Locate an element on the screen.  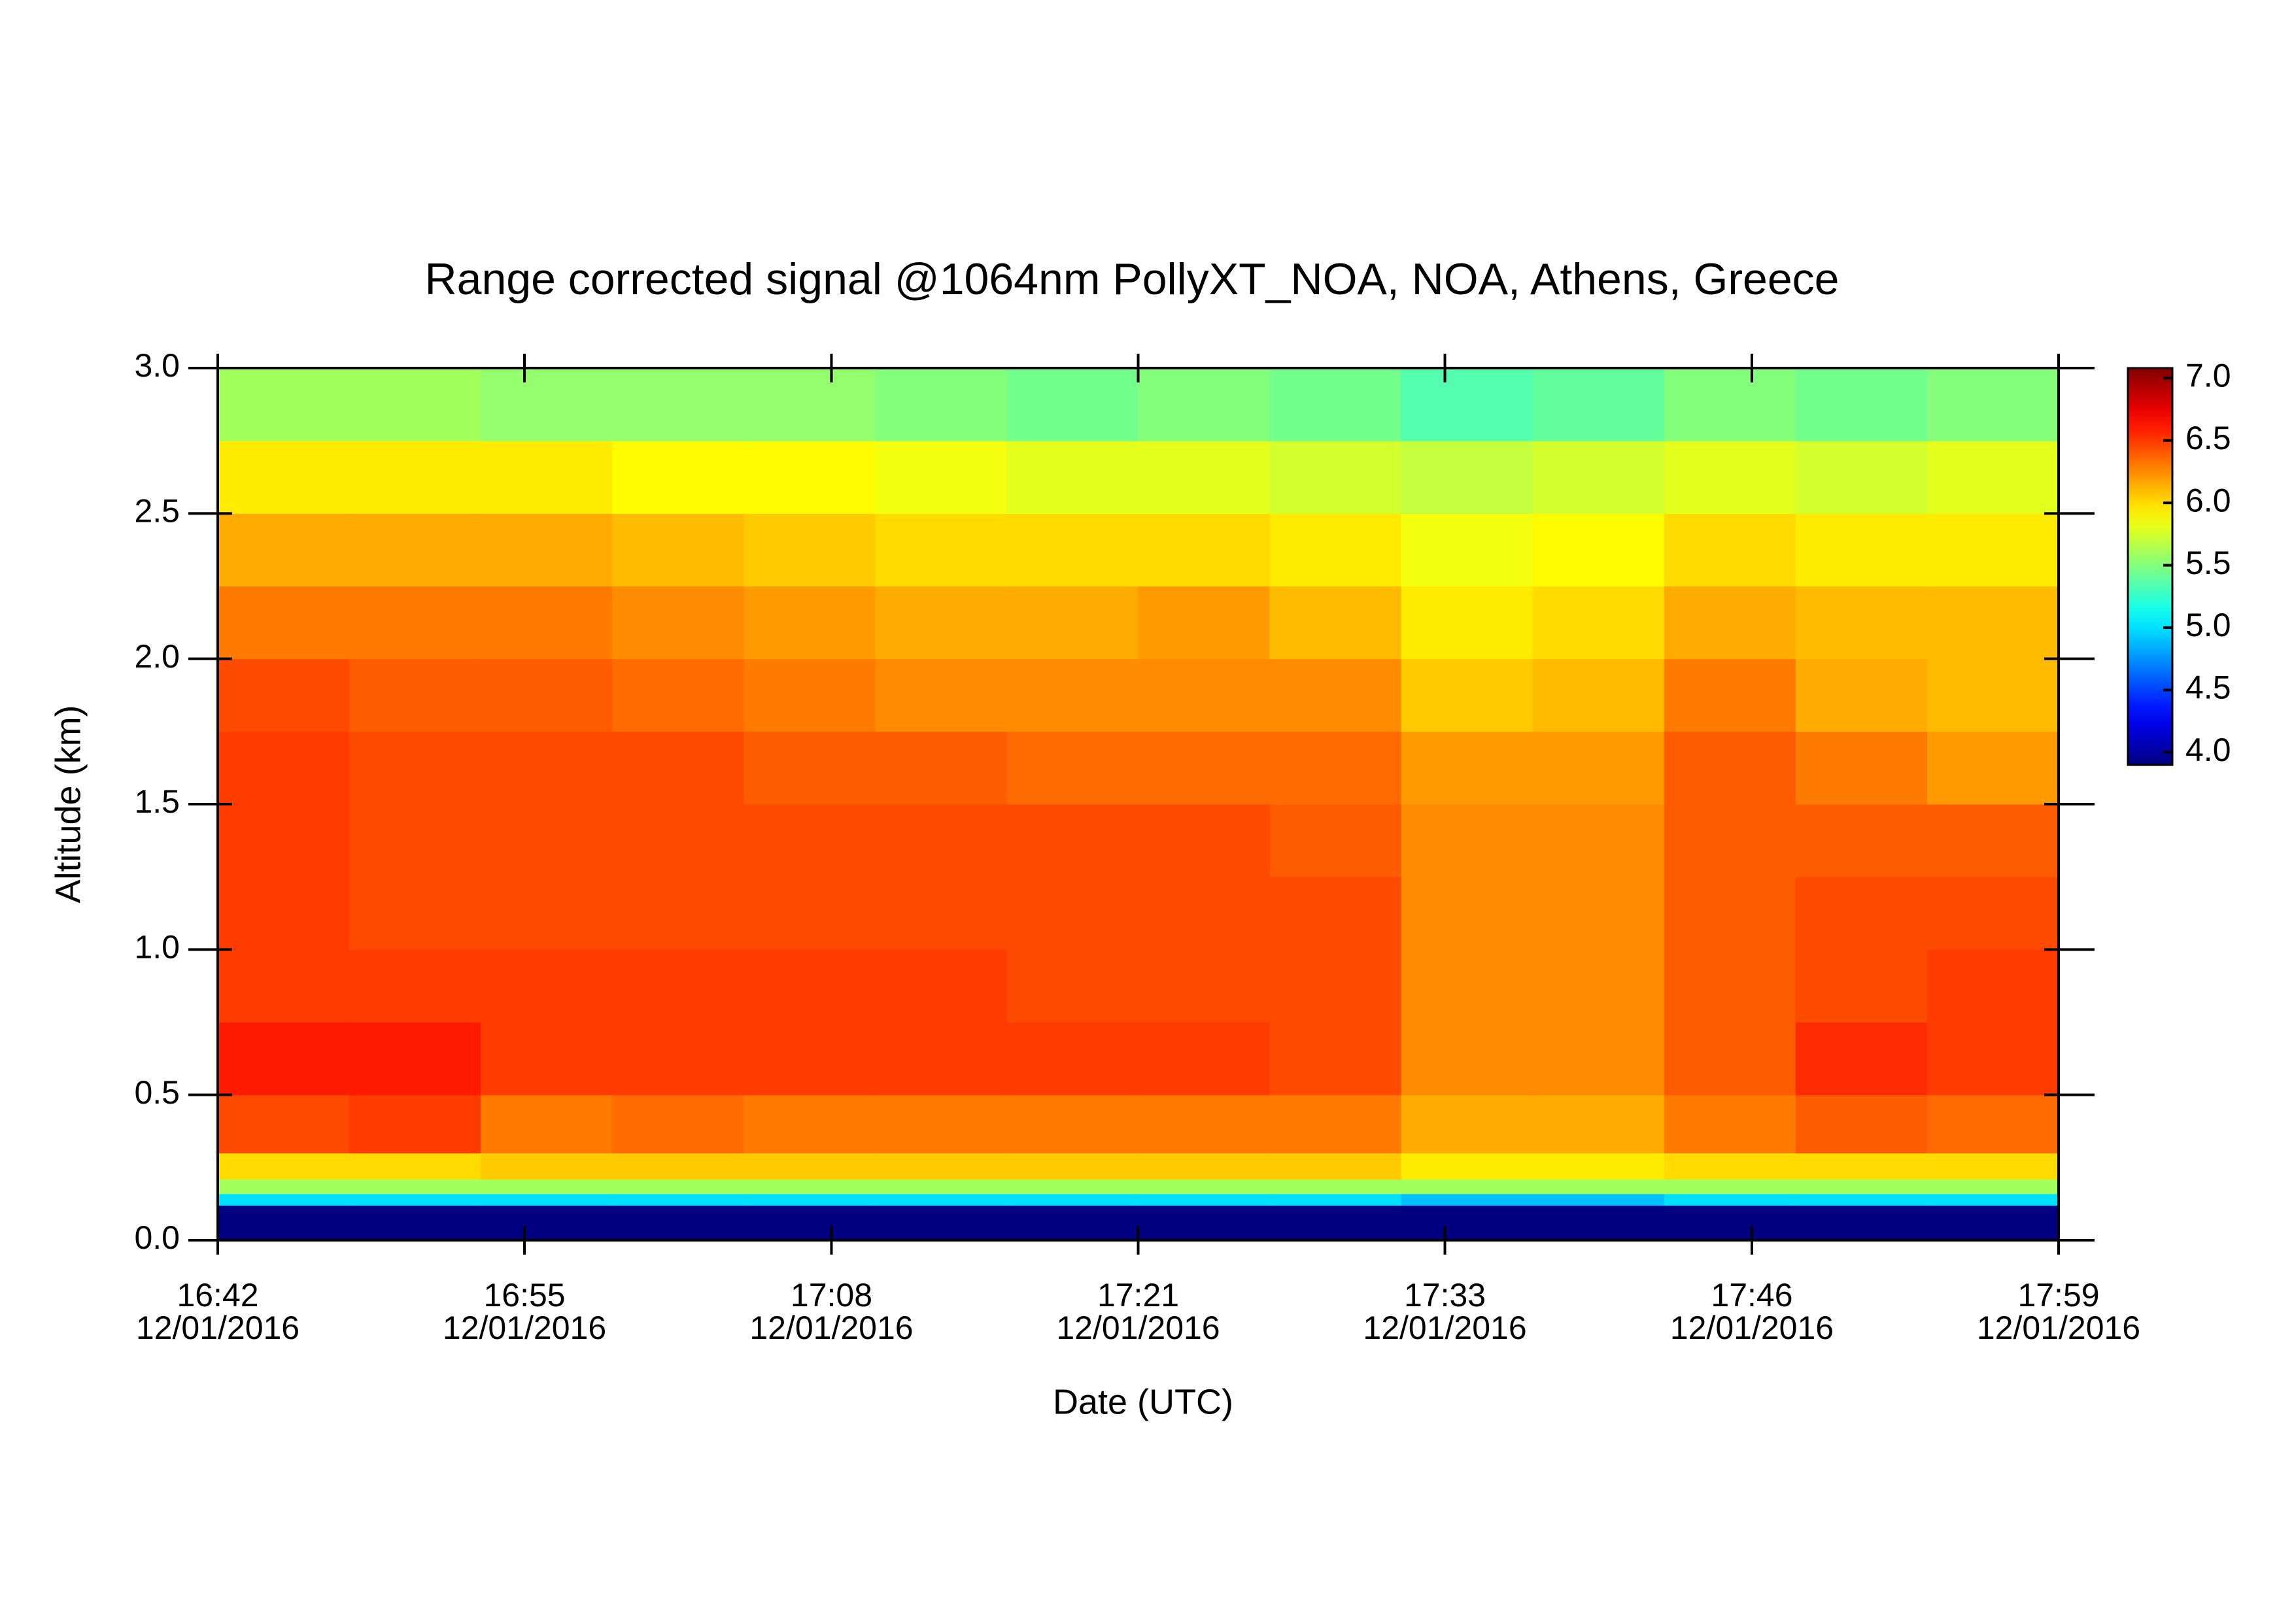
colorbar-tick-label: 6.0 is located at coordinates (2208, 500).